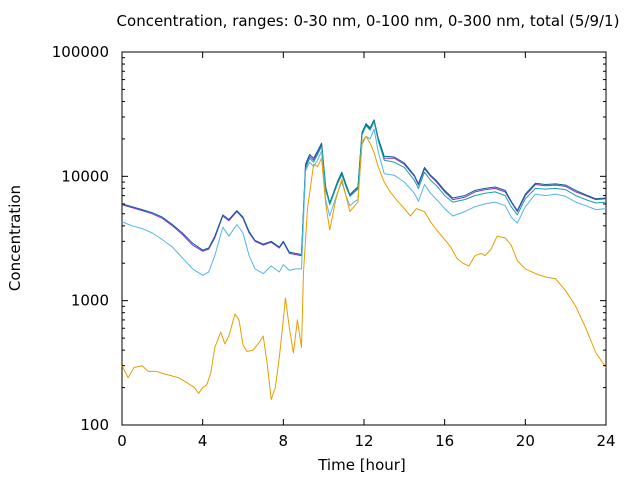 This screenshot has height=480, width=640. I want to click on y-tick-label: 10000, so click(85, 176).